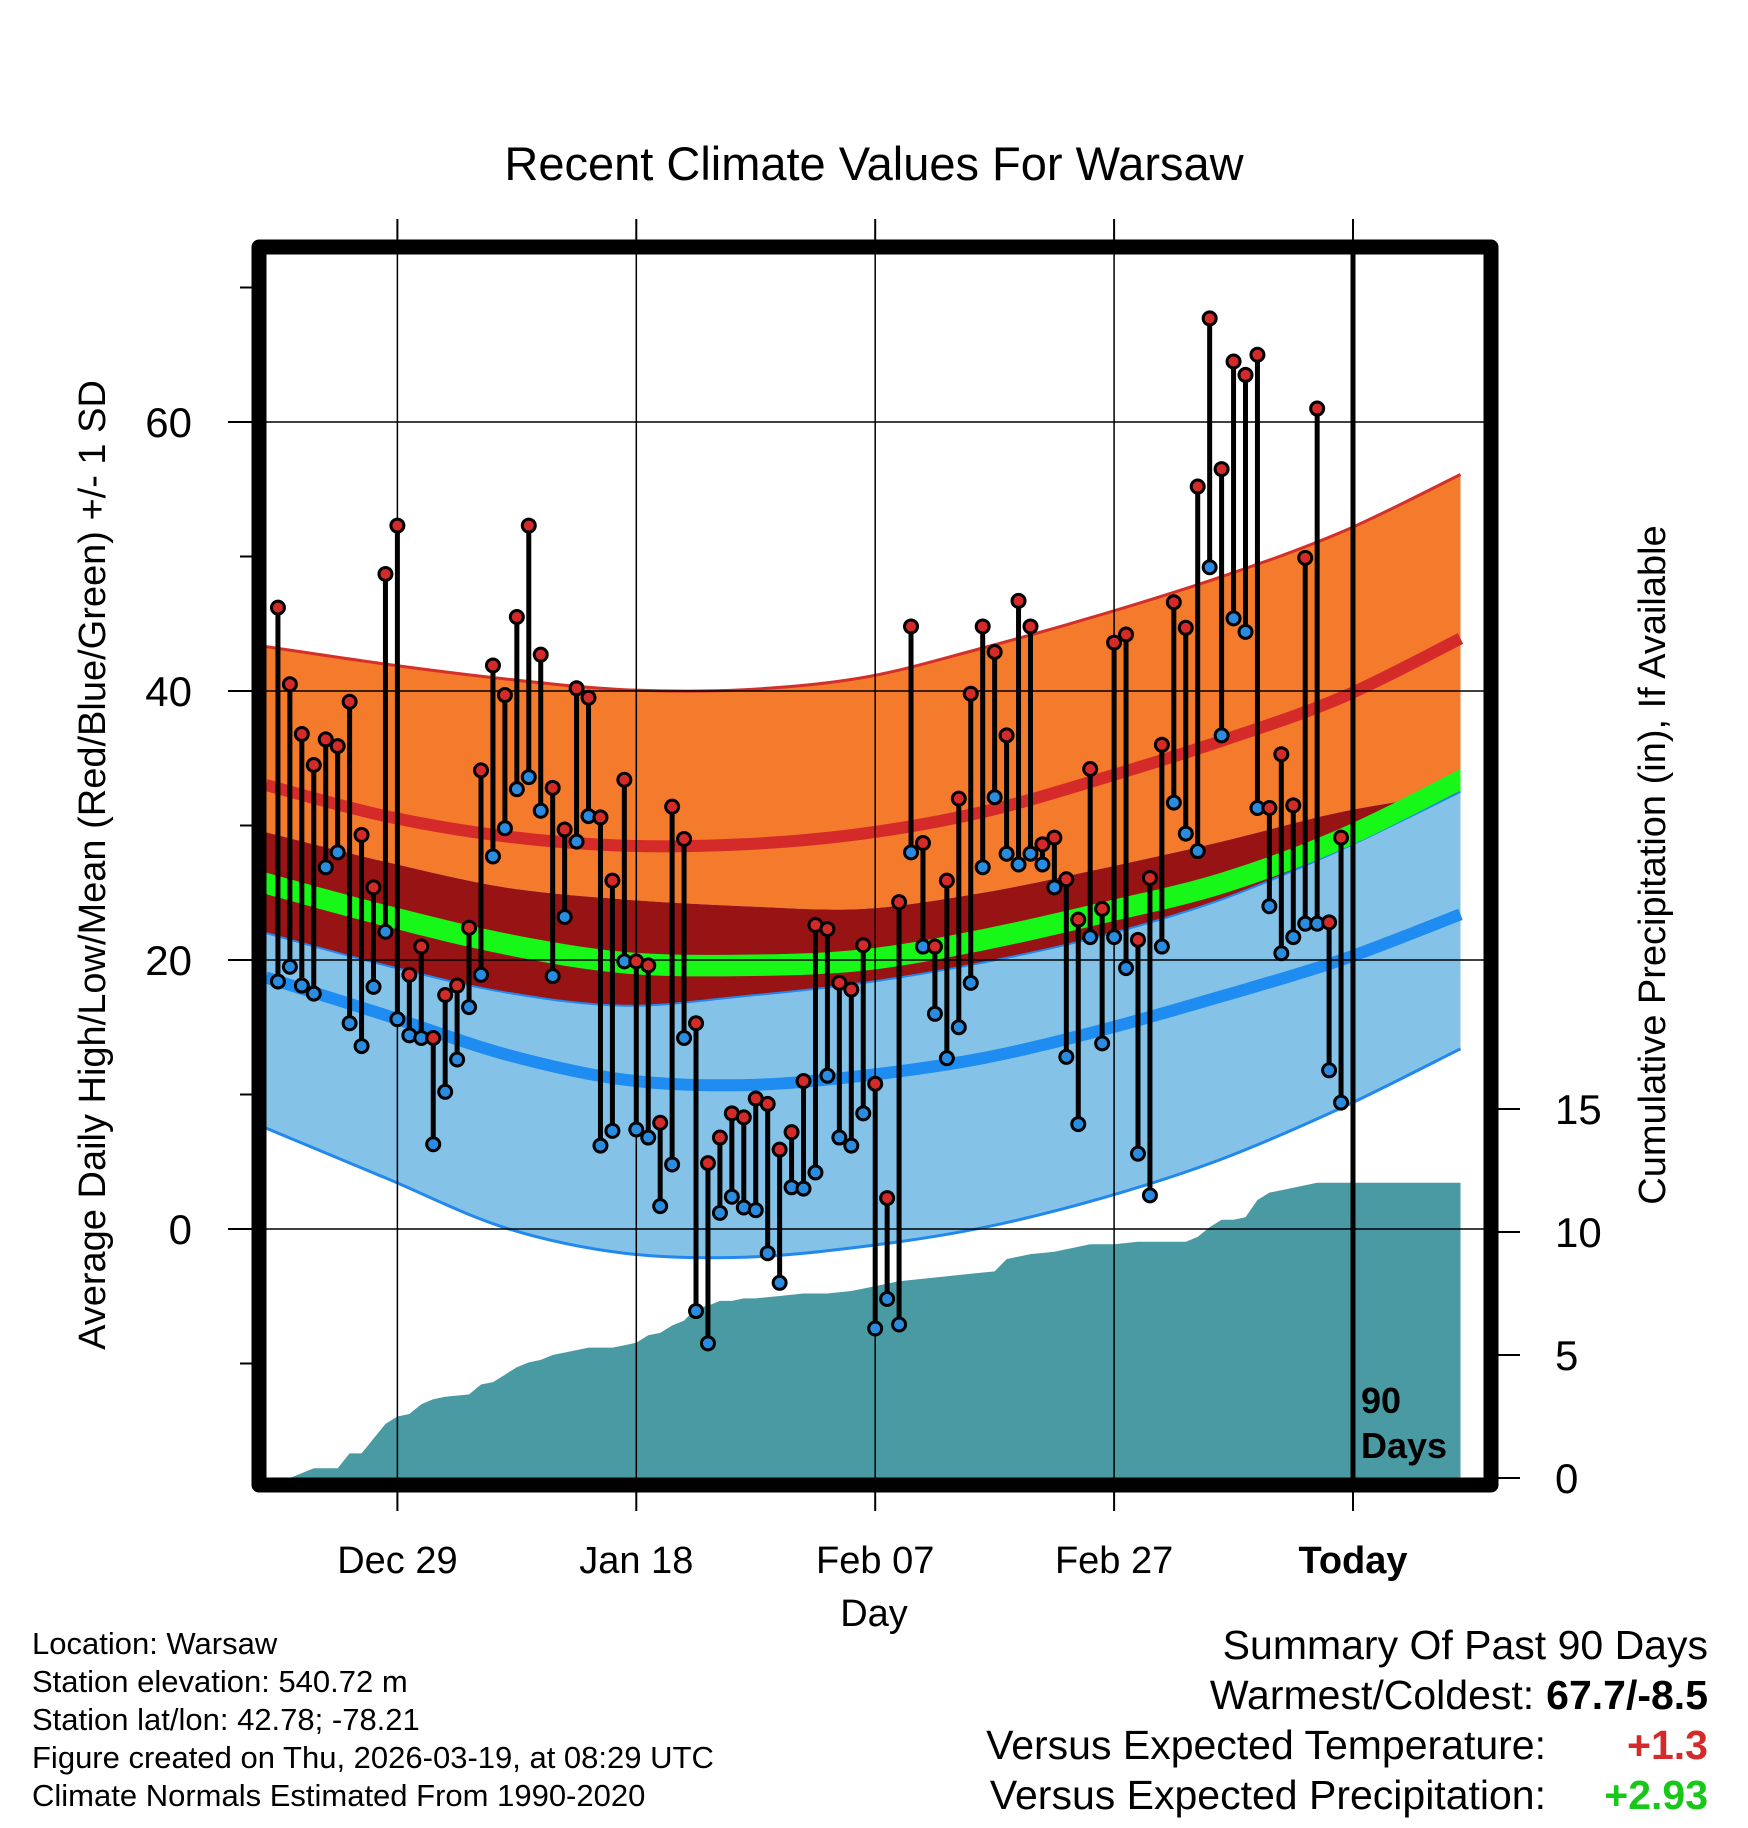  I want to click on mean-band, so click(863, 873).